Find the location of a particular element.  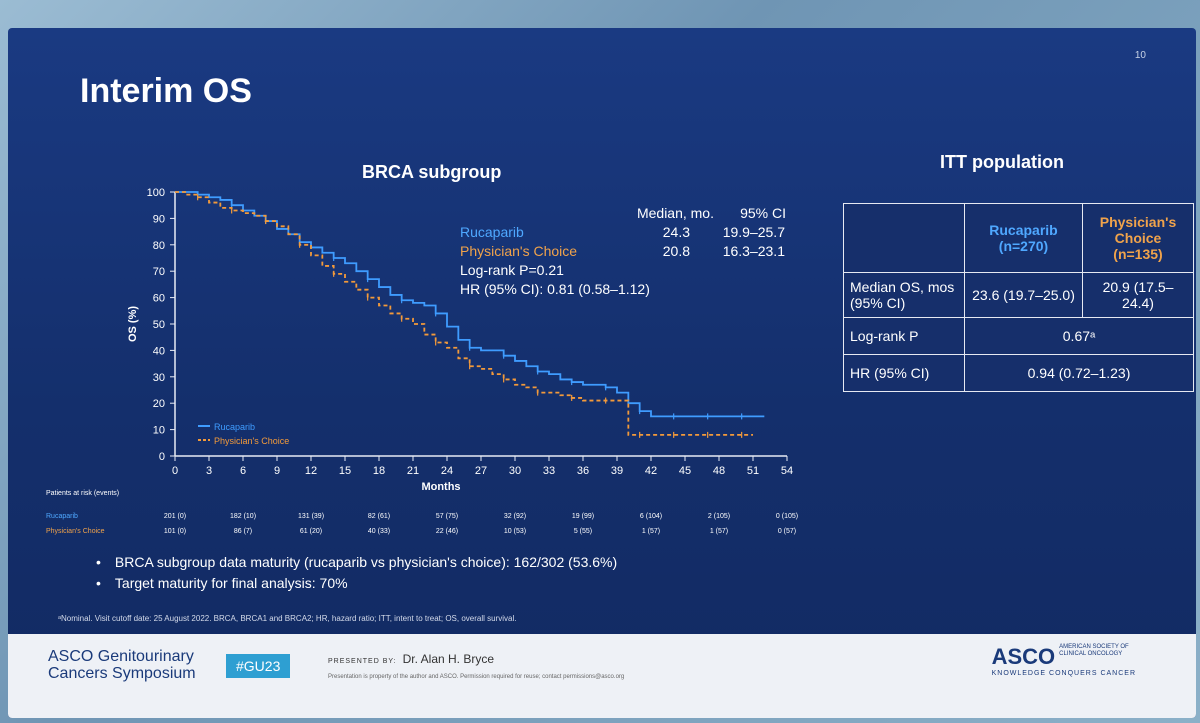

x-tick-label: 30 is located at coordinates (515, 471).